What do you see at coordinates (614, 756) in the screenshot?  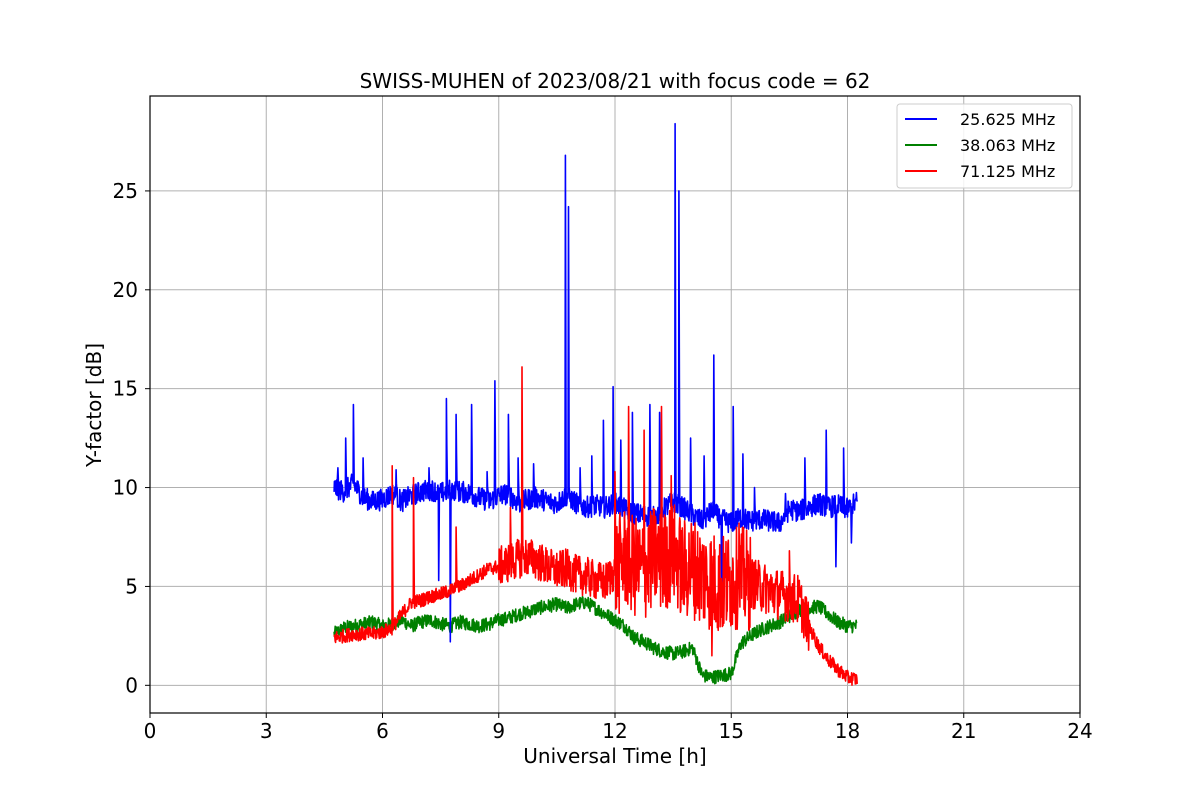 I see `x-axis-label: Universal Time [h]` at bounding box center [614, 756].